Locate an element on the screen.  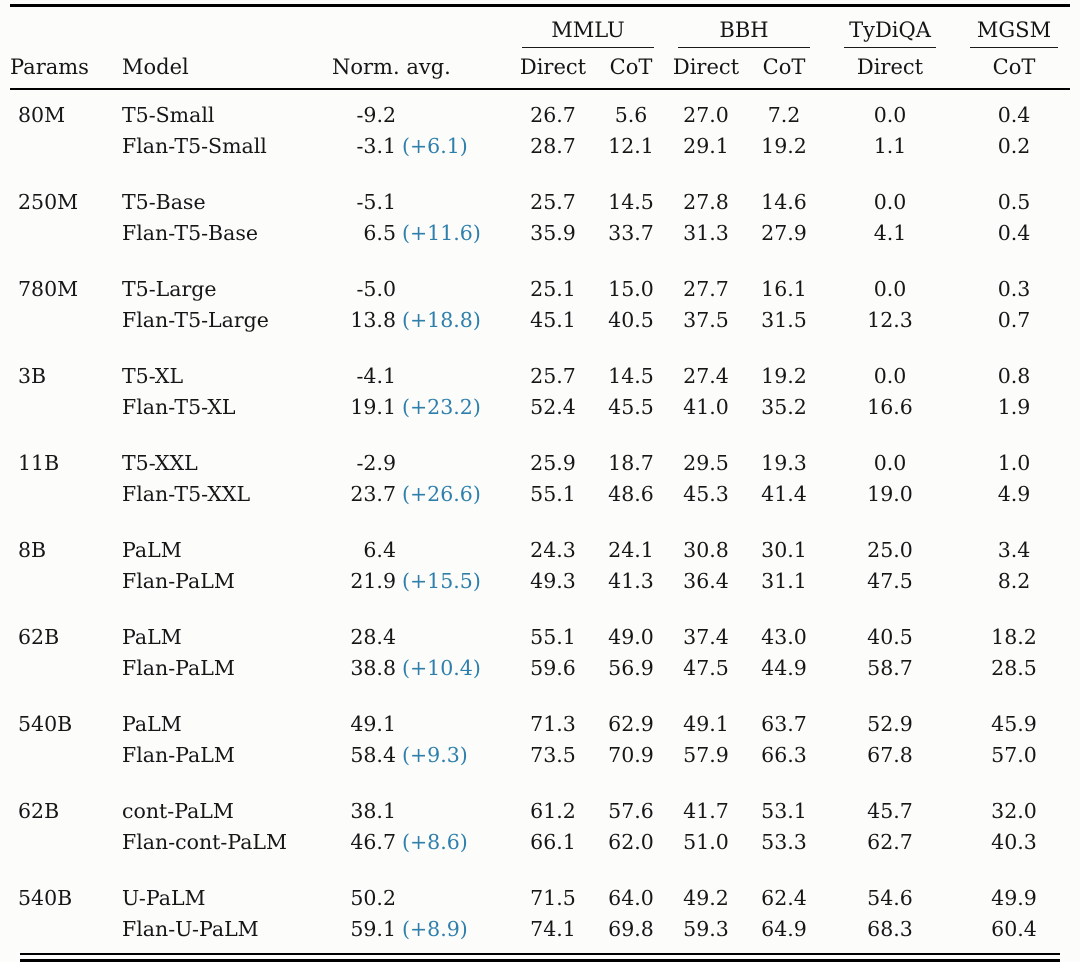
bbh-cot-cell: 19.3 is located at coordinates (784, 462).